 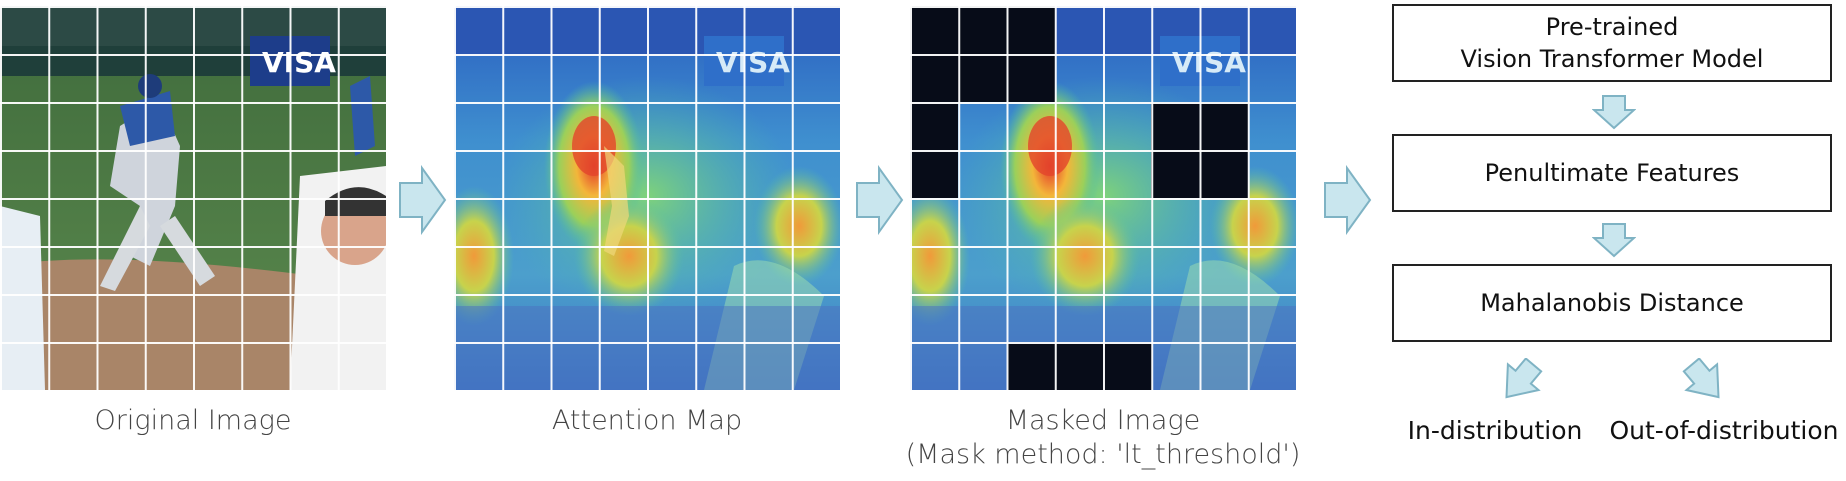 I want to click on out-of-distribution-label: Out-of-distribution, so click(x=1724, y=430).